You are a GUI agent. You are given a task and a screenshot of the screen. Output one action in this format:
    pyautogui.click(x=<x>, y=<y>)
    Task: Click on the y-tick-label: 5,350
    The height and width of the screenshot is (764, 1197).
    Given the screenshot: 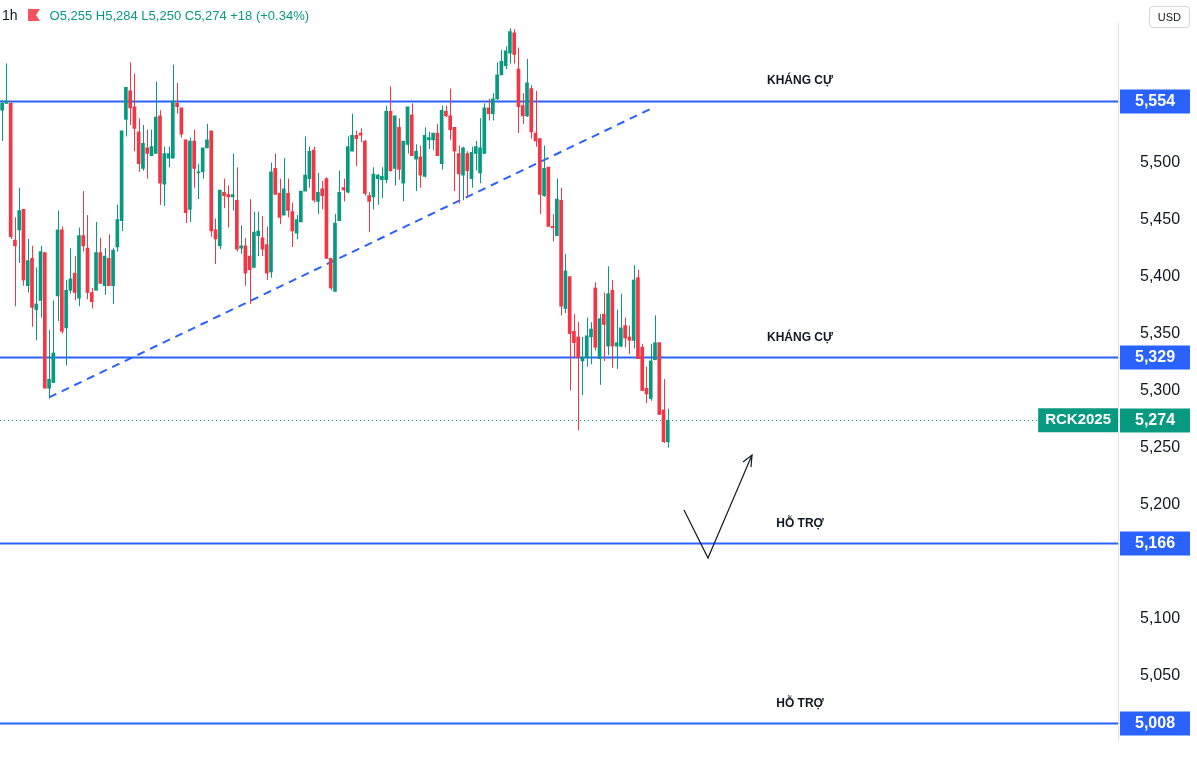 What is the action you would take?
    pyautogui.click(x=1160, y=332)
    